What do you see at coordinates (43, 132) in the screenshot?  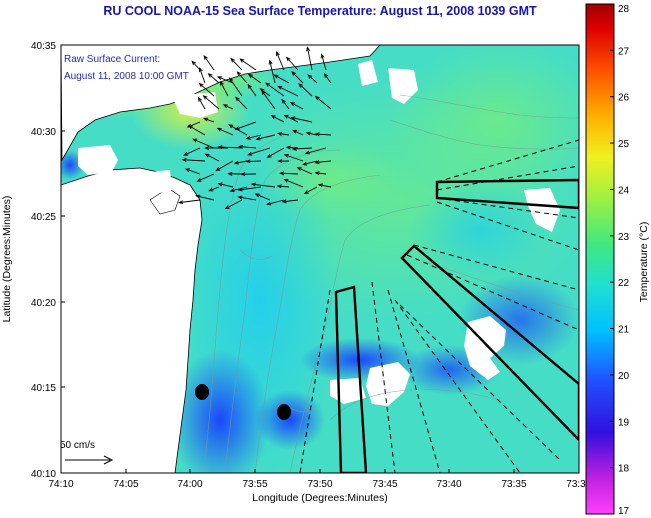 I see `y-tick-label: 40:30` at bounding box center [43, 132].